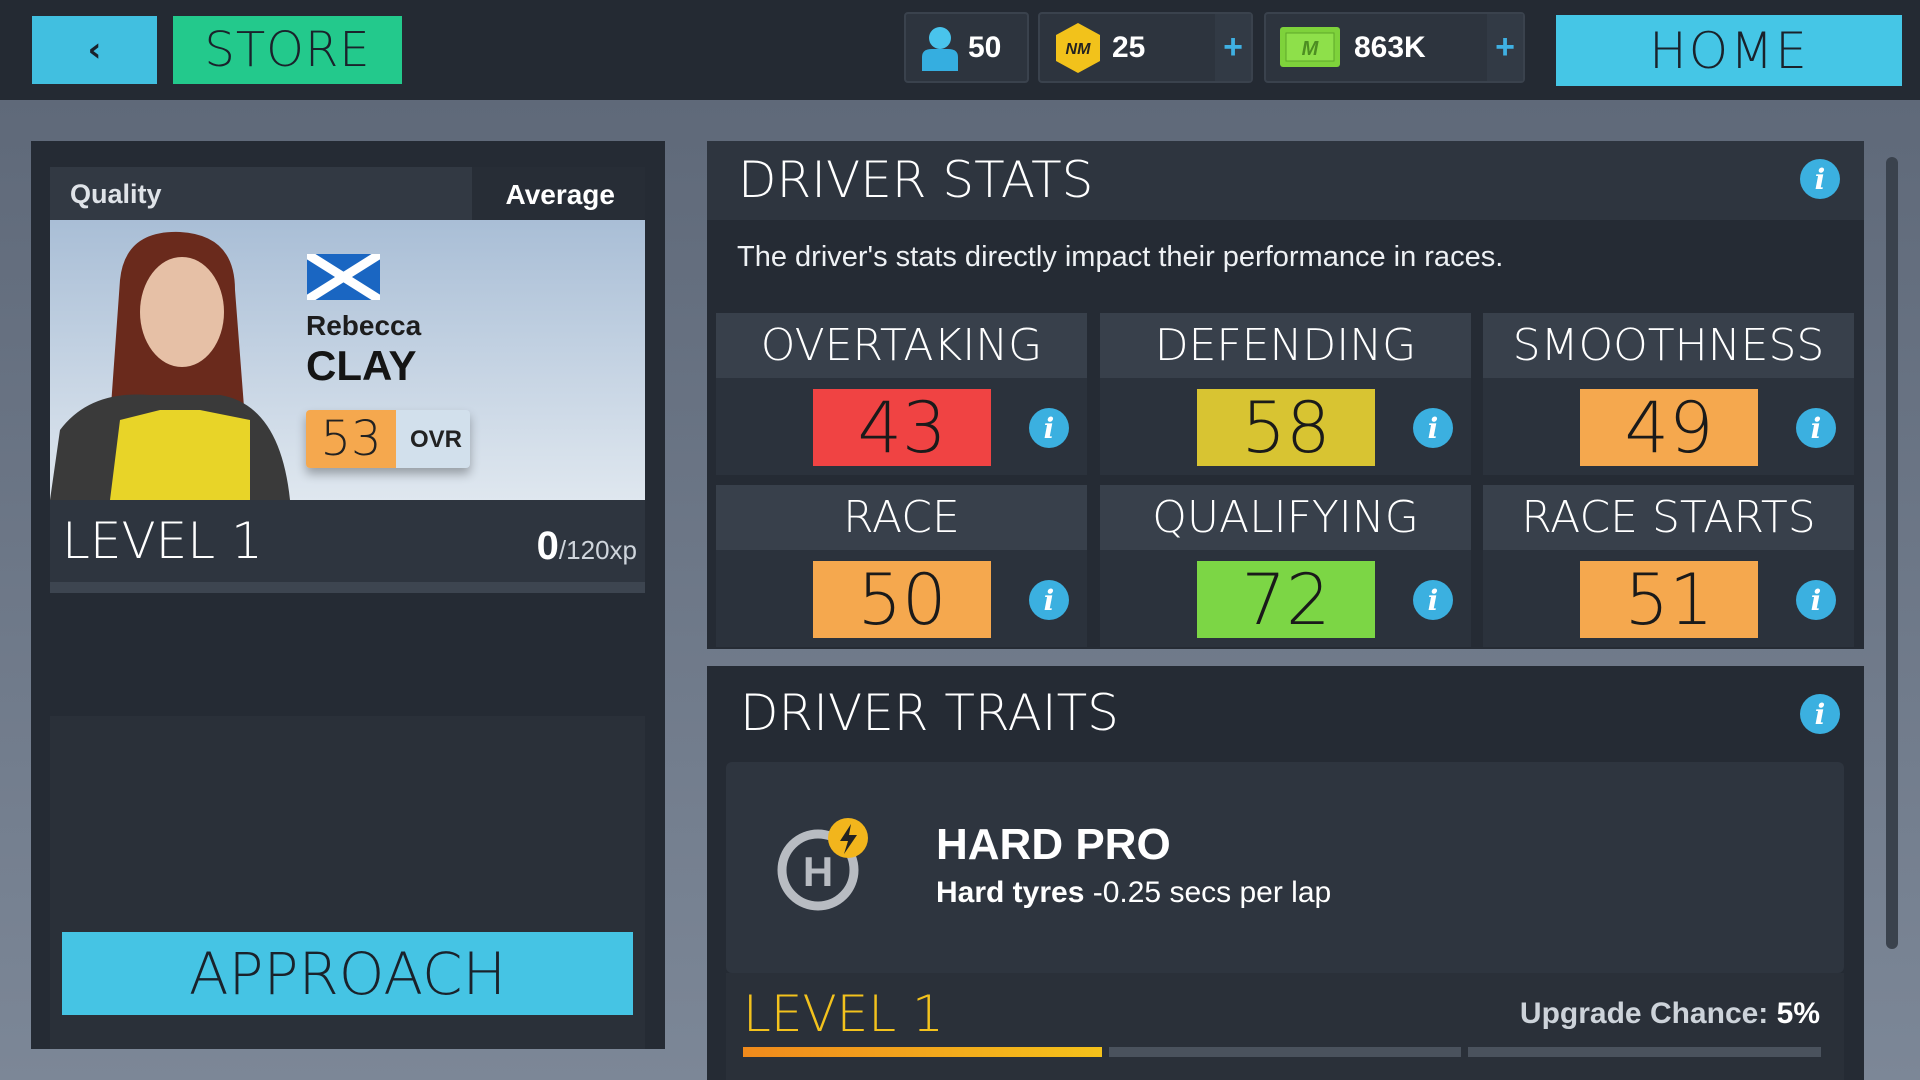 This screenshot has height=1080, width=1920. What do you see at coordinates (347, 973) in the screenshot?
I see `approach-button: APPROACH` at bounding box center [347, 973].